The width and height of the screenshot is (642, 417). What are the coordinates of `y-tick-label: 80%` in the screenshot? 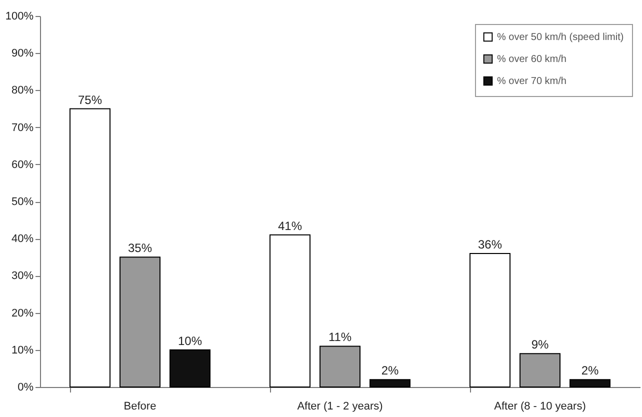 It's located at (22, 90).